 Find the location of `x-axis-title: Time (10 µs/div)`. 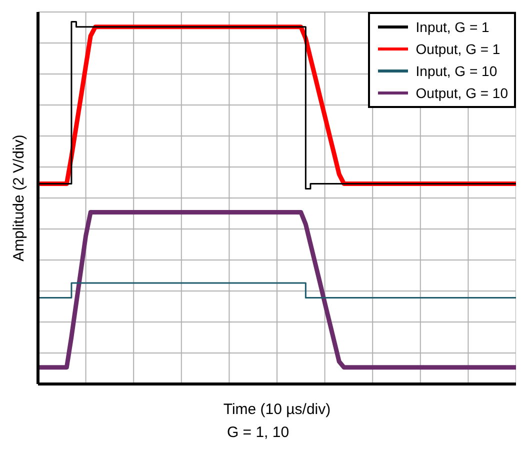

x-axis-title: Time (10 µs/div) is located at coordinates (277, 409).